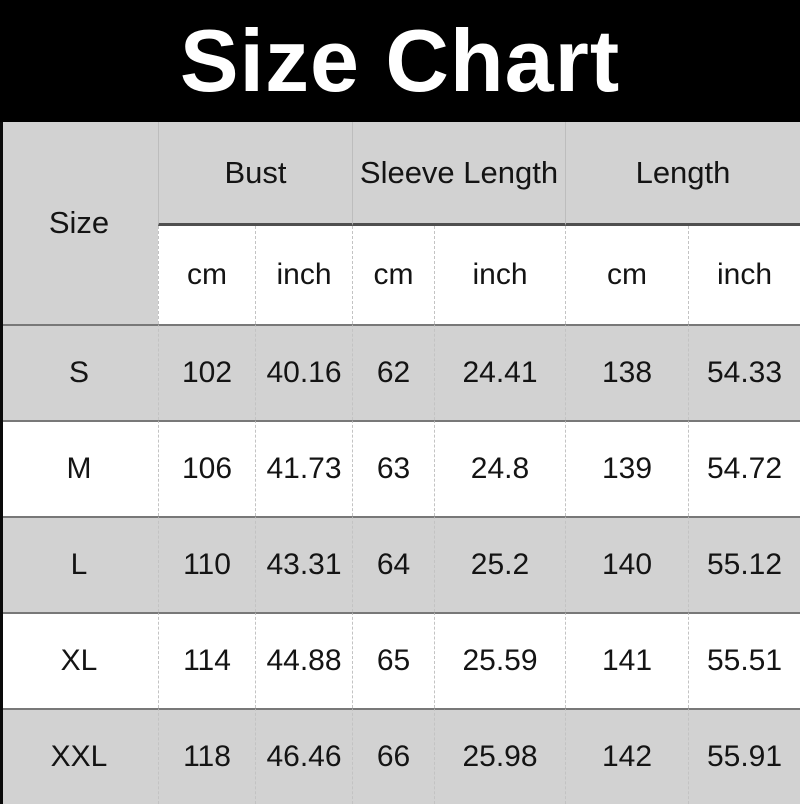  Describe the element at coordinates (499, 468) in the screenshot. I see `table-cell: 24.8` at that location.